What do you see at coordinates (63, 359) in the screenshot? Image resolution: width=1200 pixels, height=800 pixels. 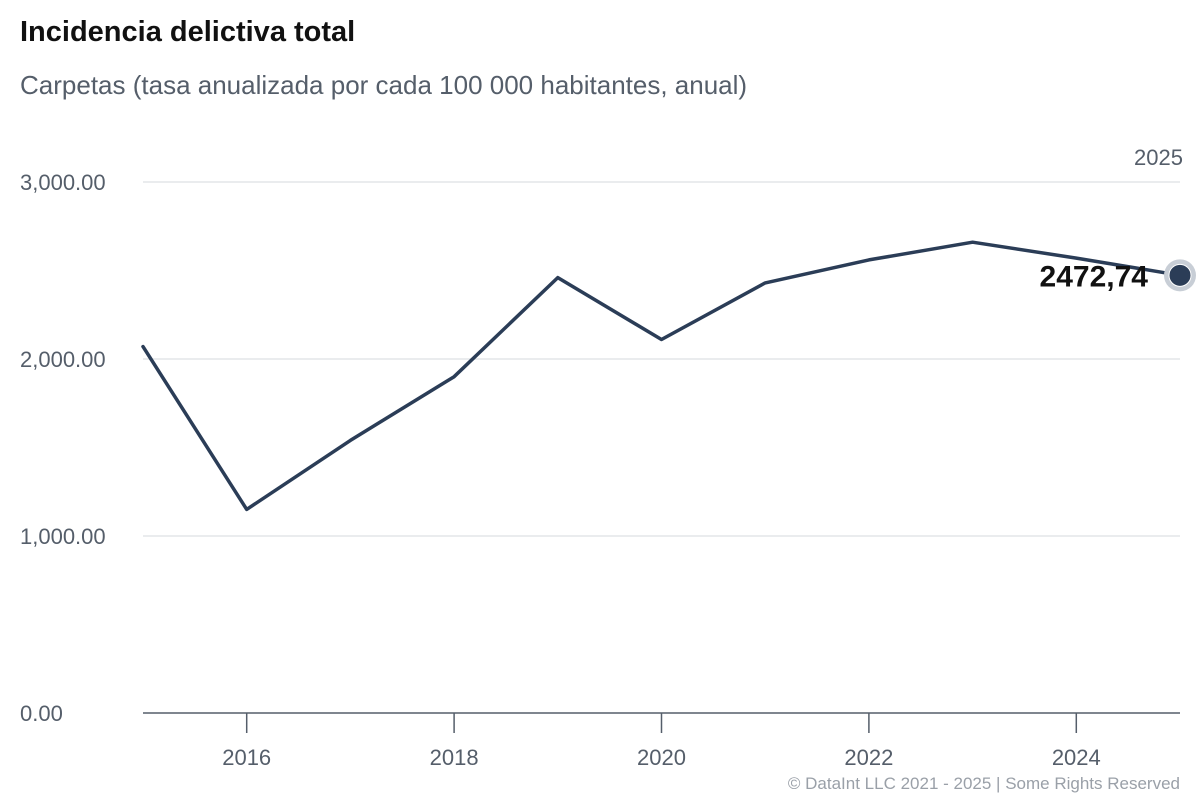 I see `y-tick-label: 2,000.00` at bounding box center [63, 359].